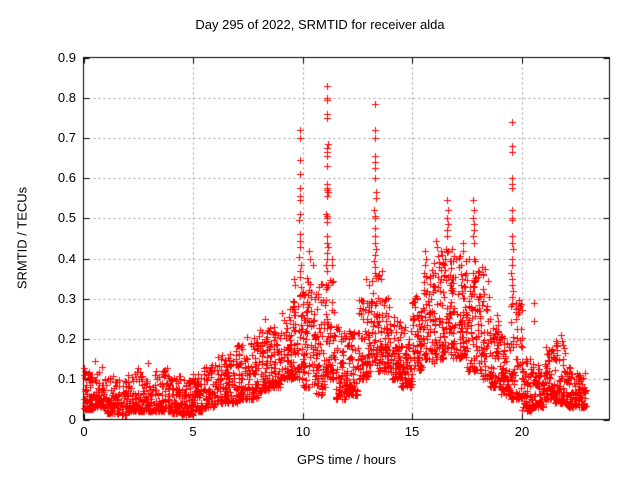 This screenshot has width=640, height=480. Describe the element at coordinates (522, 431) in the screenshot. I see `x-tick-label: 20` at that location.